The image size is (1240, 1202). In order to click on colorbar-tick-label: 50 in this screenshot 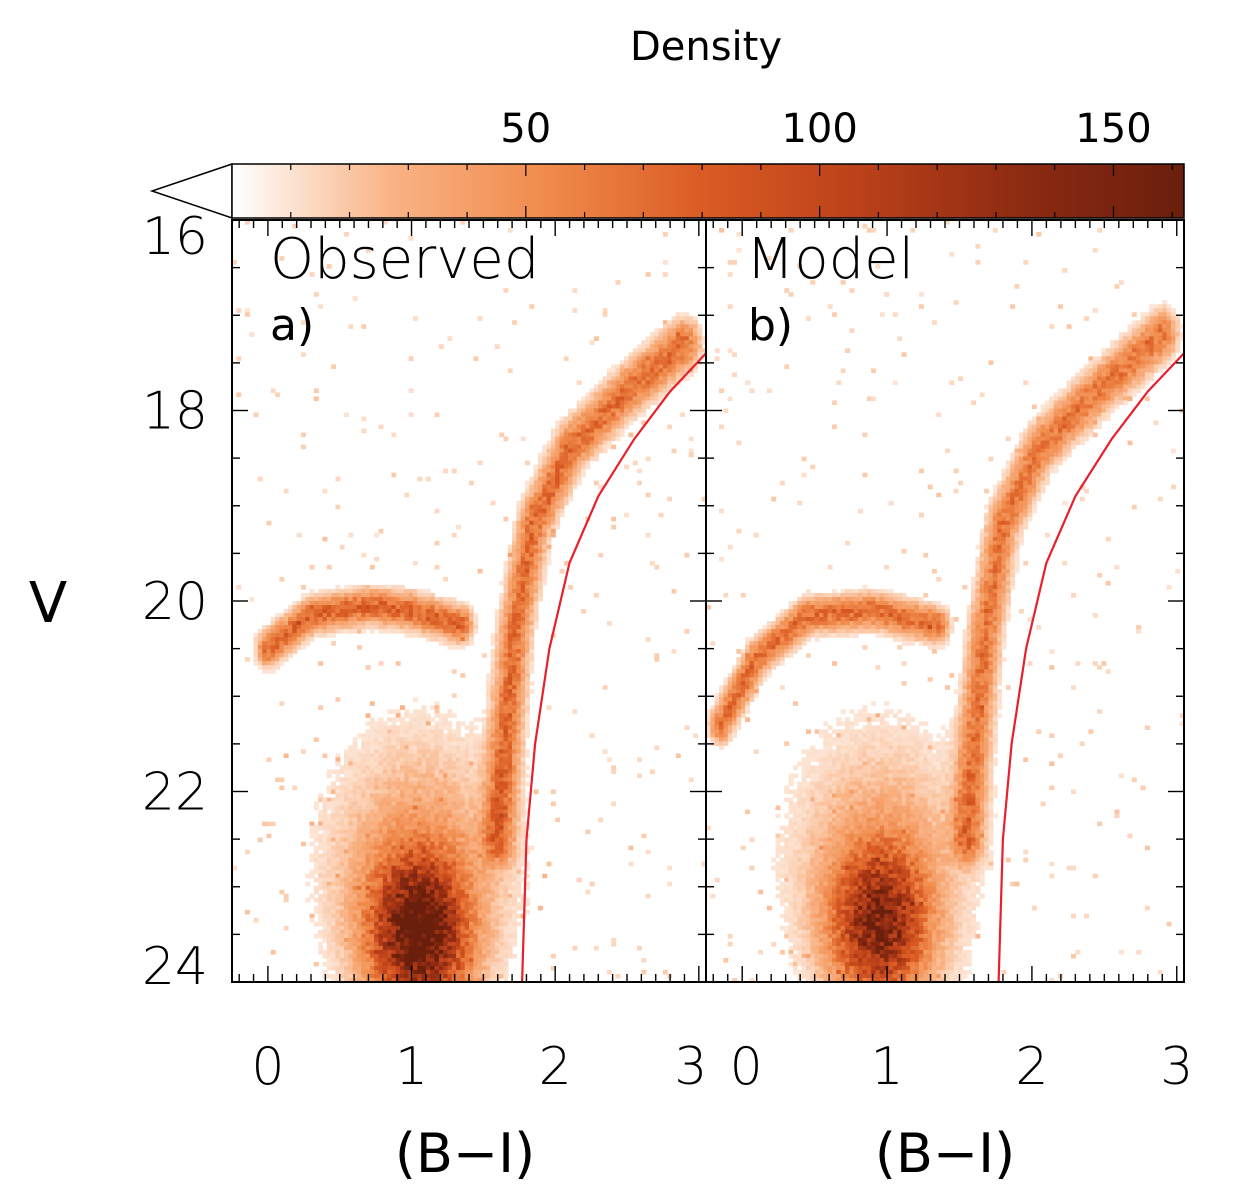, I will do `click(525, 129)`.